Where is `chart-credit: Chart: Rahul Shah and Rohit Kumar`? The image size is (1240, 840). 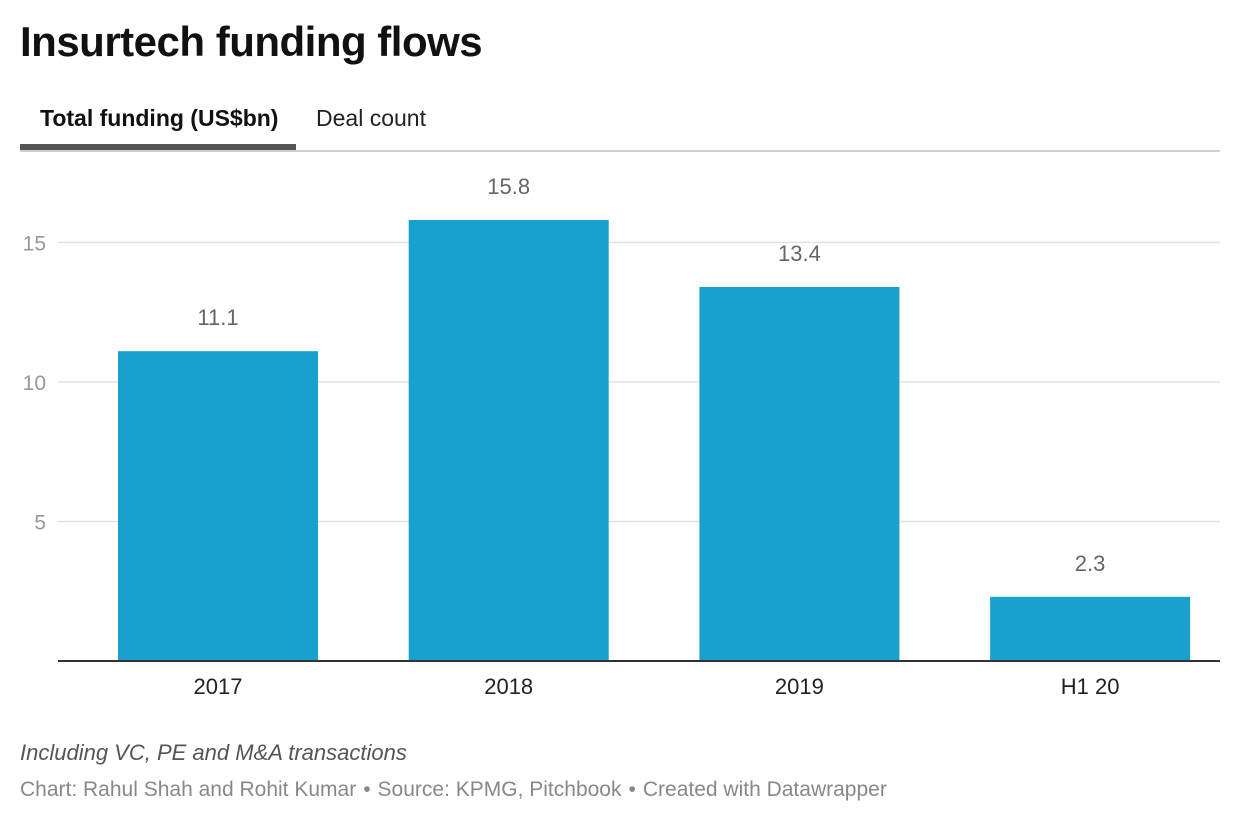
chart-credit: Chart: Rahul Shah and Rohit Kumar is located at coordinates (188, 789).